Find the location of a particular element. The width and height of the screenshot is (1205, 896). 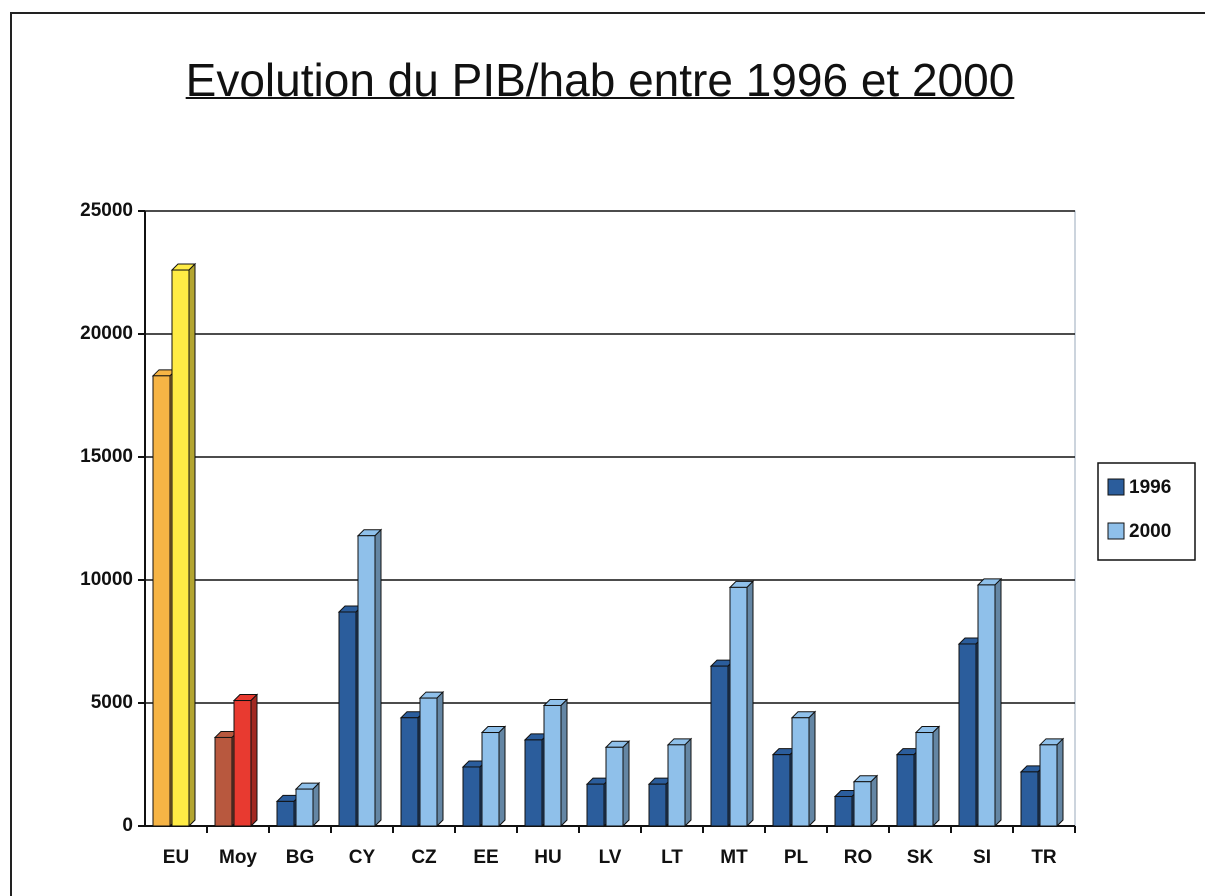

x-tick-label: CZ is located at coordinates (424, 857).